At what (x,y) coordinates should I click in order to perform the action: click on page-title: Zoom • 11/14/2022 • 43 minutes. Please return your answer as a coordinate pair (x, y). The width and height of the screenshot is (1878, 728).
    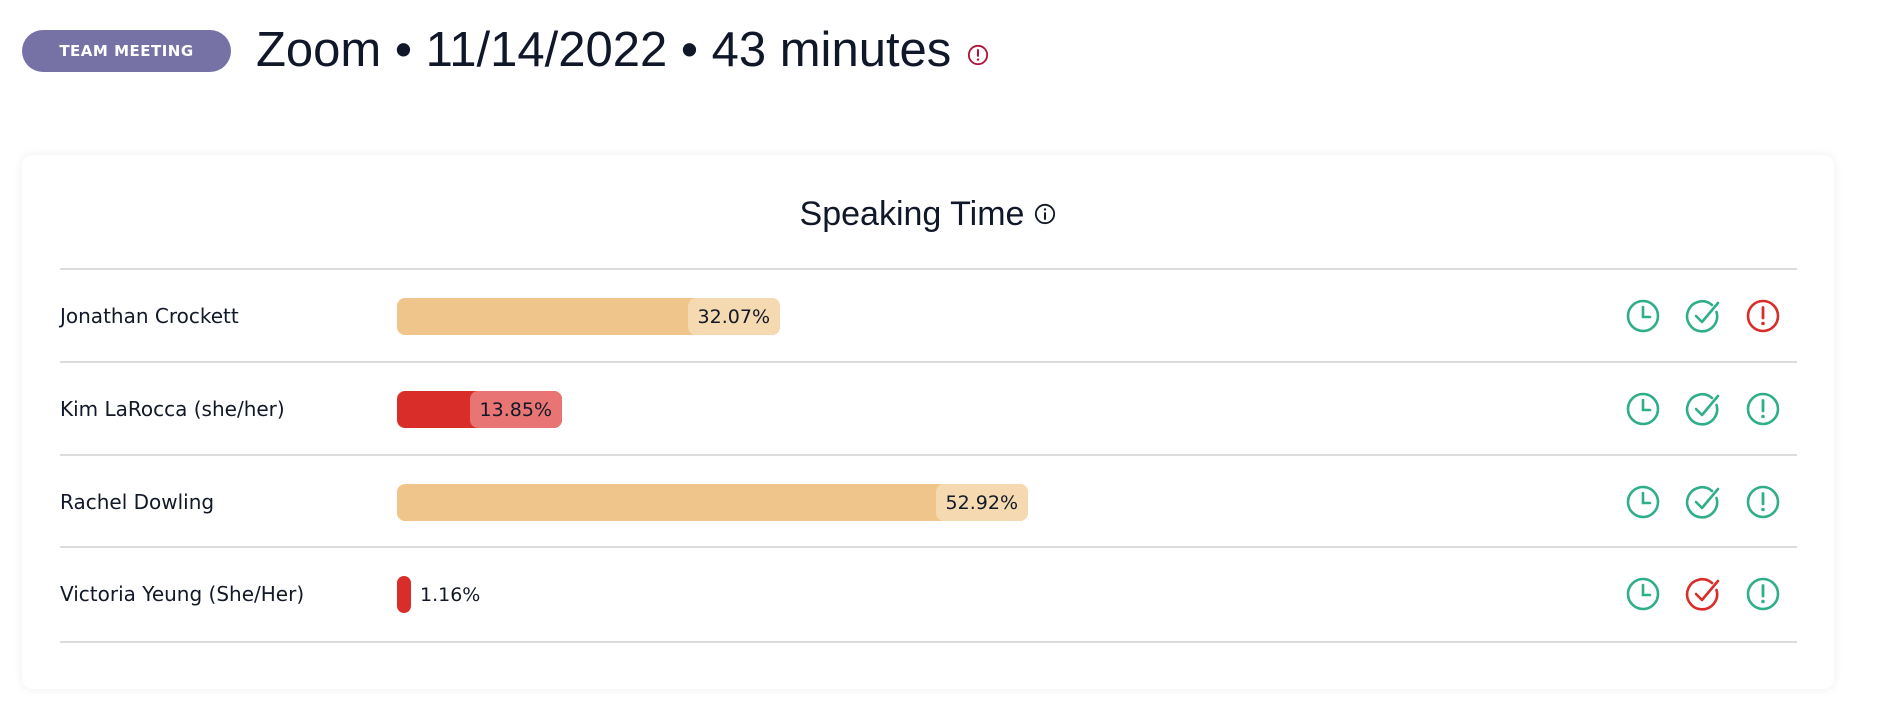
    Looking at the image, I should click on (622, 50).